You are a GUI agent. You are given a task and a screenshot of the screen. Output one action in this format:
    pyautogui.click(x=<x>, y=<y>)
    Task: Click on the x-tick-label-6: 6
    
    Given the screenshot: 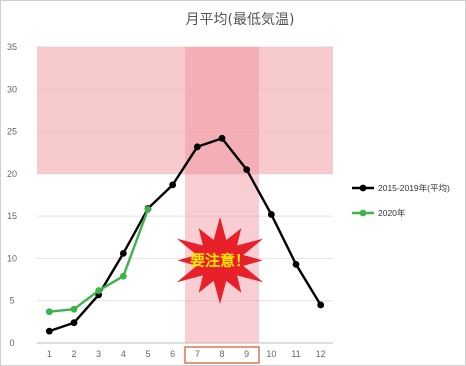 What is the action you would take?
    pyautogui.click(x=172, y=354)
    